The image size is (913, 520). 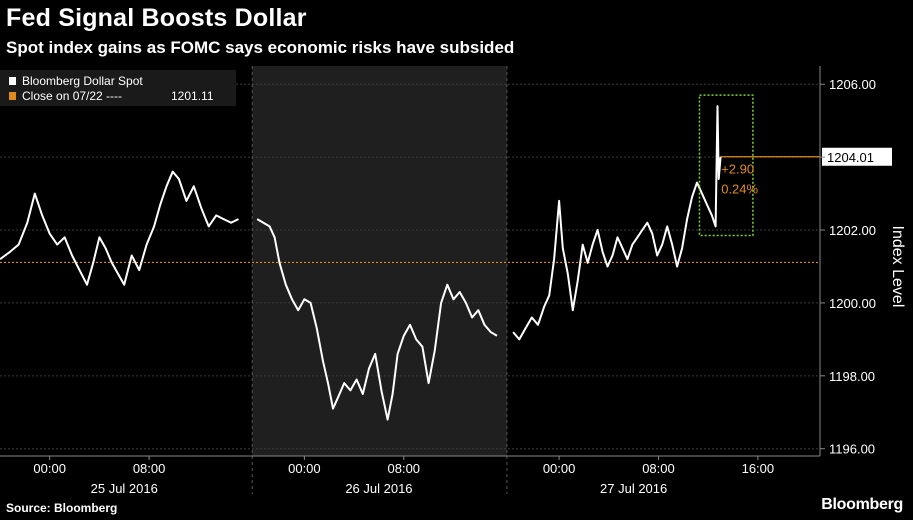 What do you see at coordinates (850, 157) in the screenshot?
I see `last-value-label: 1204.01` at bounding box center [850, 157].